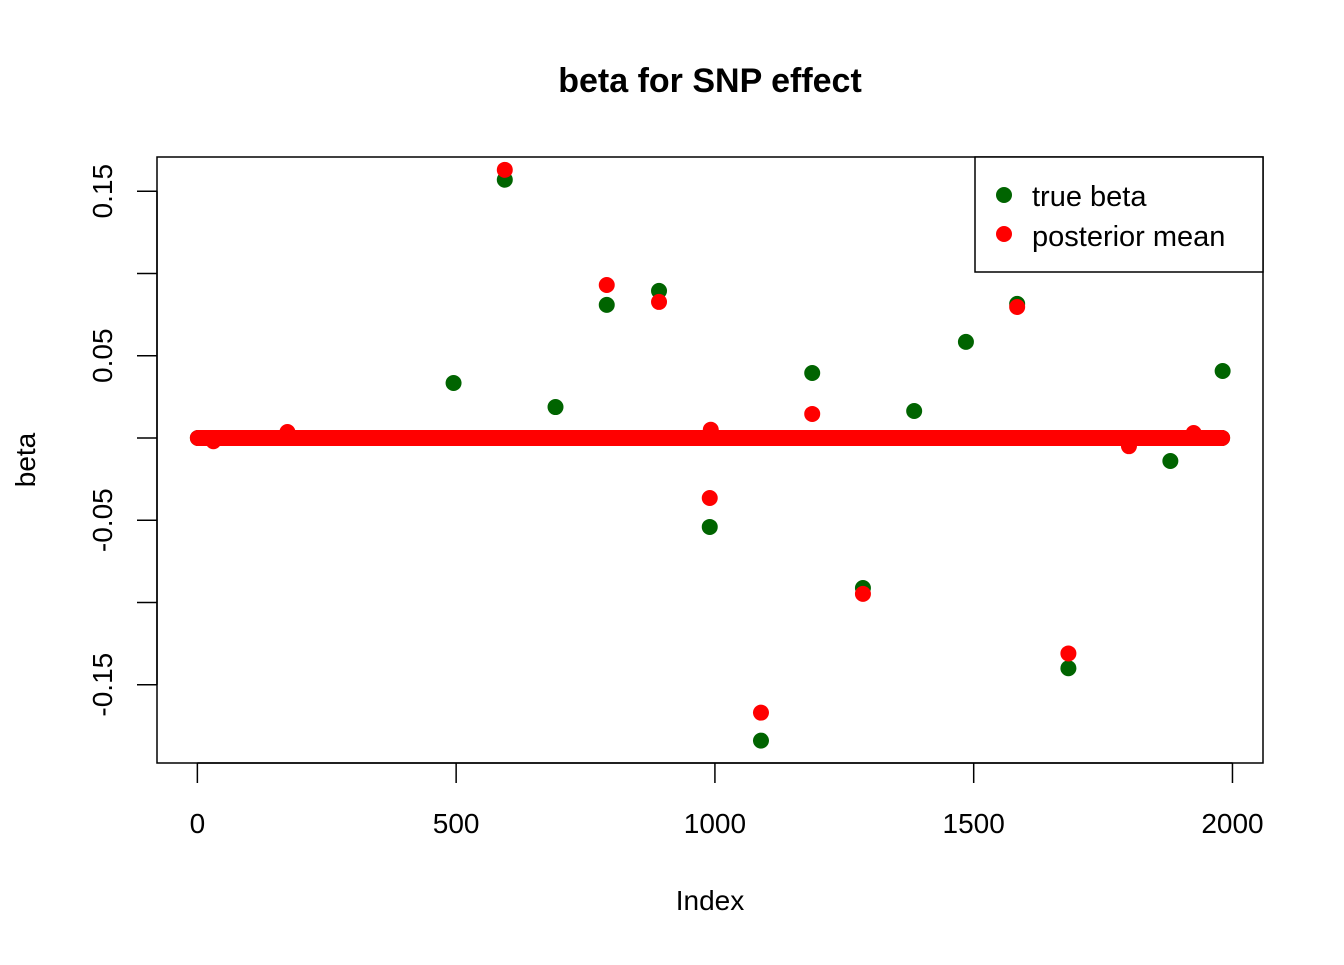 The image size is (1344, 965). Describe the element at coordinates (715, 823) in the screenshot. I see `x-tick-label: 1000` at that location.